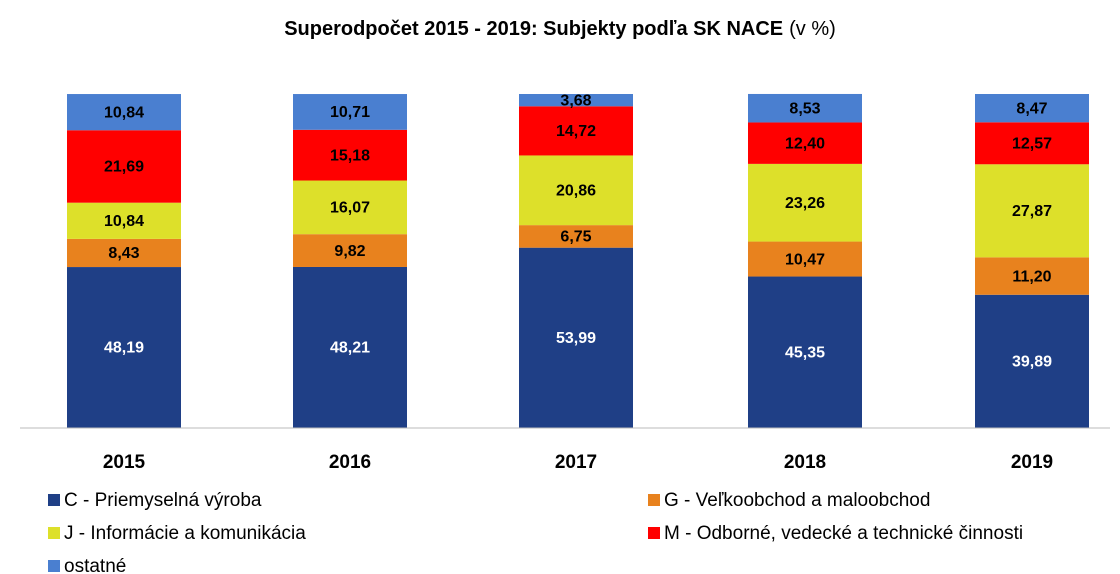 The image size is (1120, 574). I want to click on data-label: 20,86, so click(576, 191).